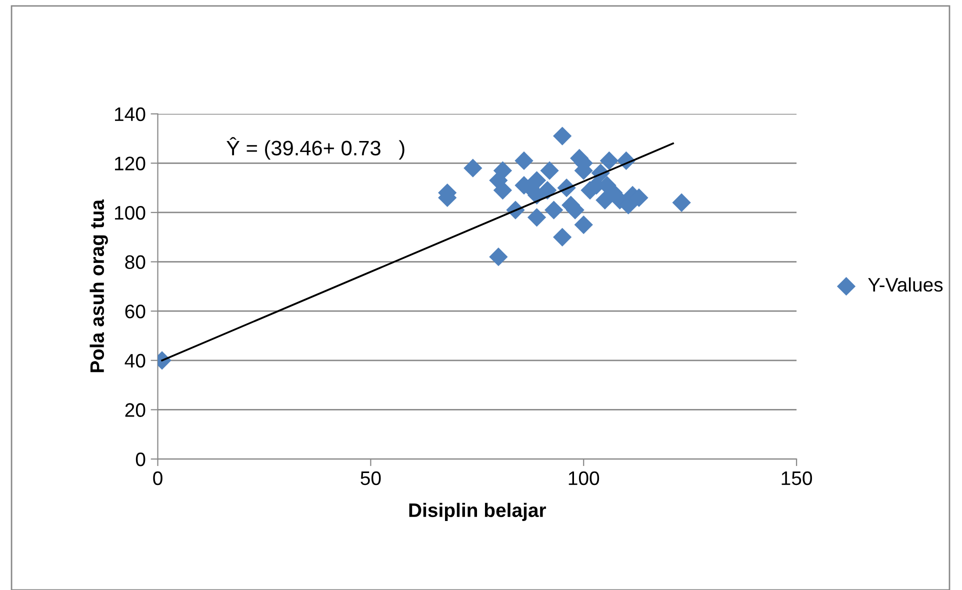 The height and width of the screenshot is (590, 962). Describe the element at coordinates (135, 361) in the screenshot. I see `y-tick-label: 40` at that location.